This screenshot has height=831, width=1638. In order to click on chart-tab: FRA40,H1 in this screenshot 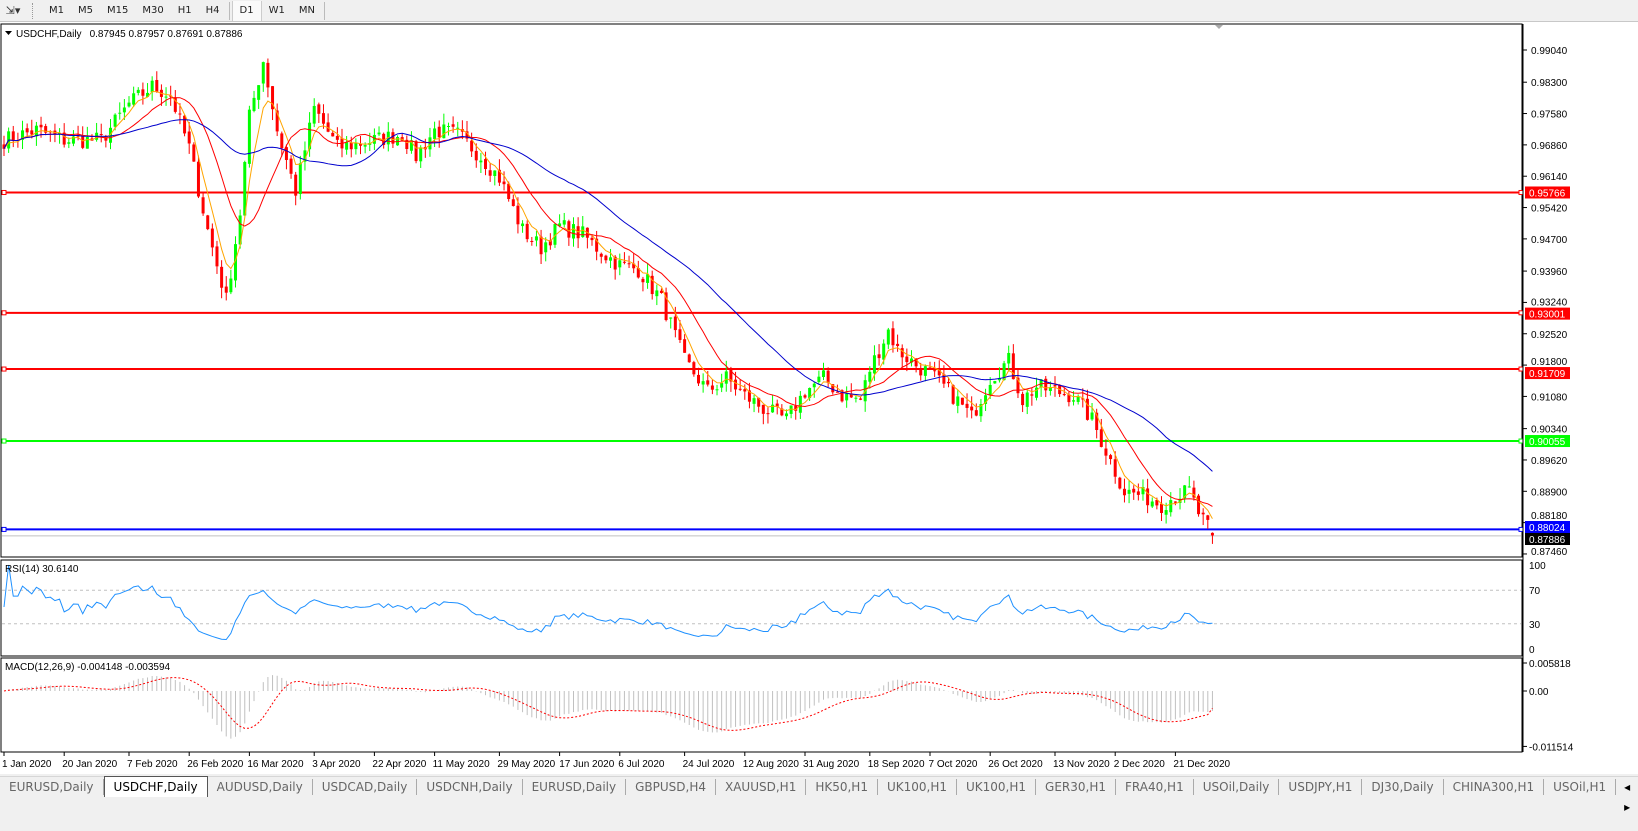, I will do `click(1155, 787)`.